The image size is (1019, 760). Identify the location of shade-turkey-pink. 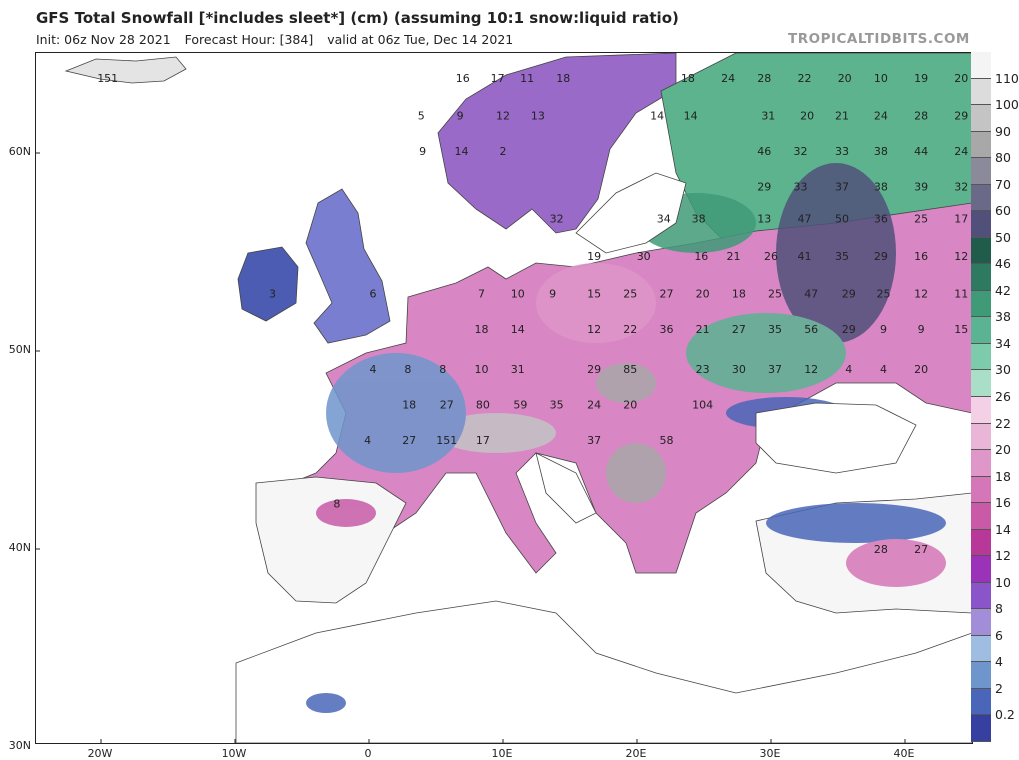
(896, 563).